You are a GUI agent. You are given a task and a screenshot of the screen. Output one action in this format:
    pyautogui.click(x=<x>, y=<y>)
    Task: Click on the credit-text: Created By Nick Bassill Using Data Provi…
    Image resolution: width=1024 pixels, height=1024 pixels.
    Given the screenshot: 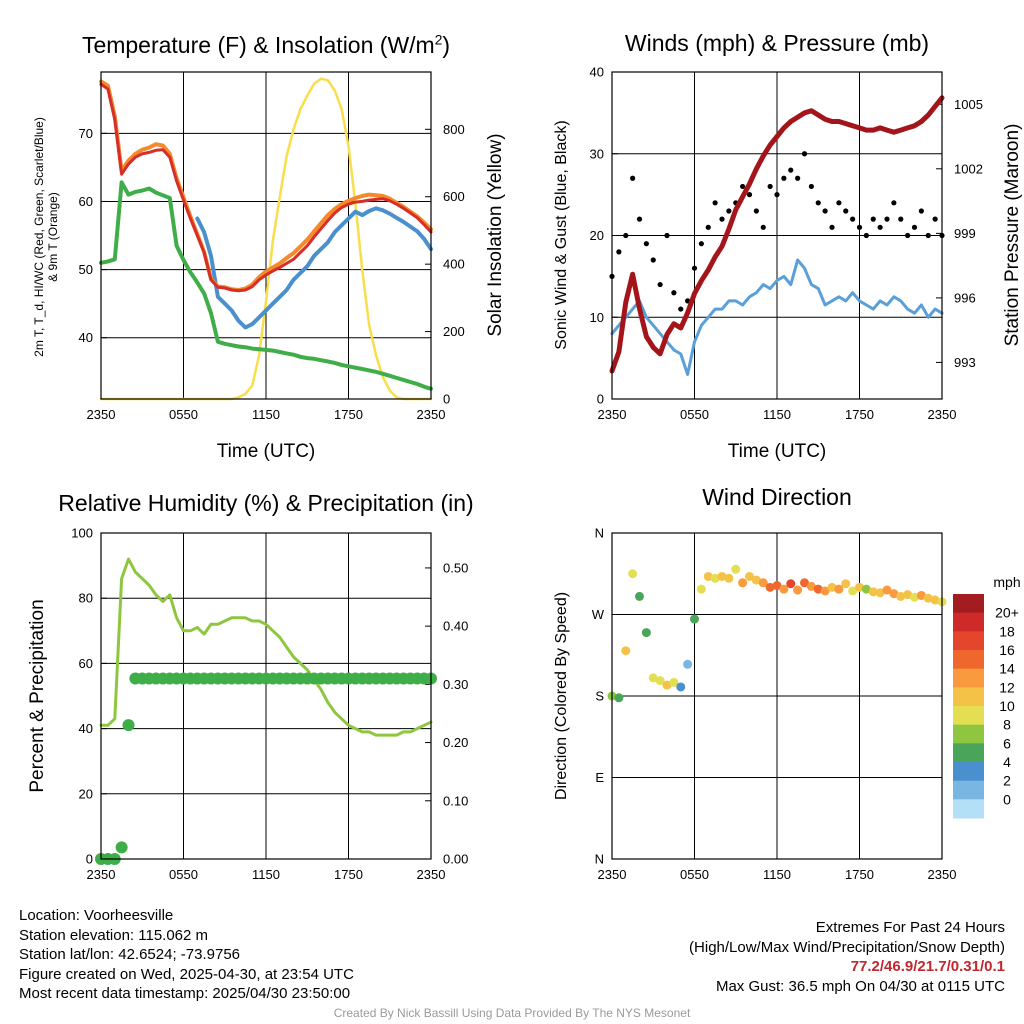 What is the action you would take?
    pyautogui.click(x=512, y=1013)
    